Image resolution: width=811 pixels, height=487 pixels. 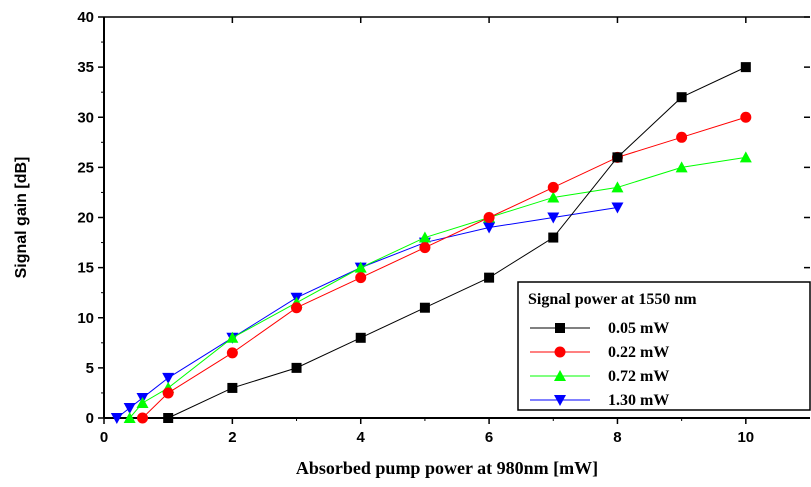 I want to click on y-tick-label: 0, so click(x=90, y=418).